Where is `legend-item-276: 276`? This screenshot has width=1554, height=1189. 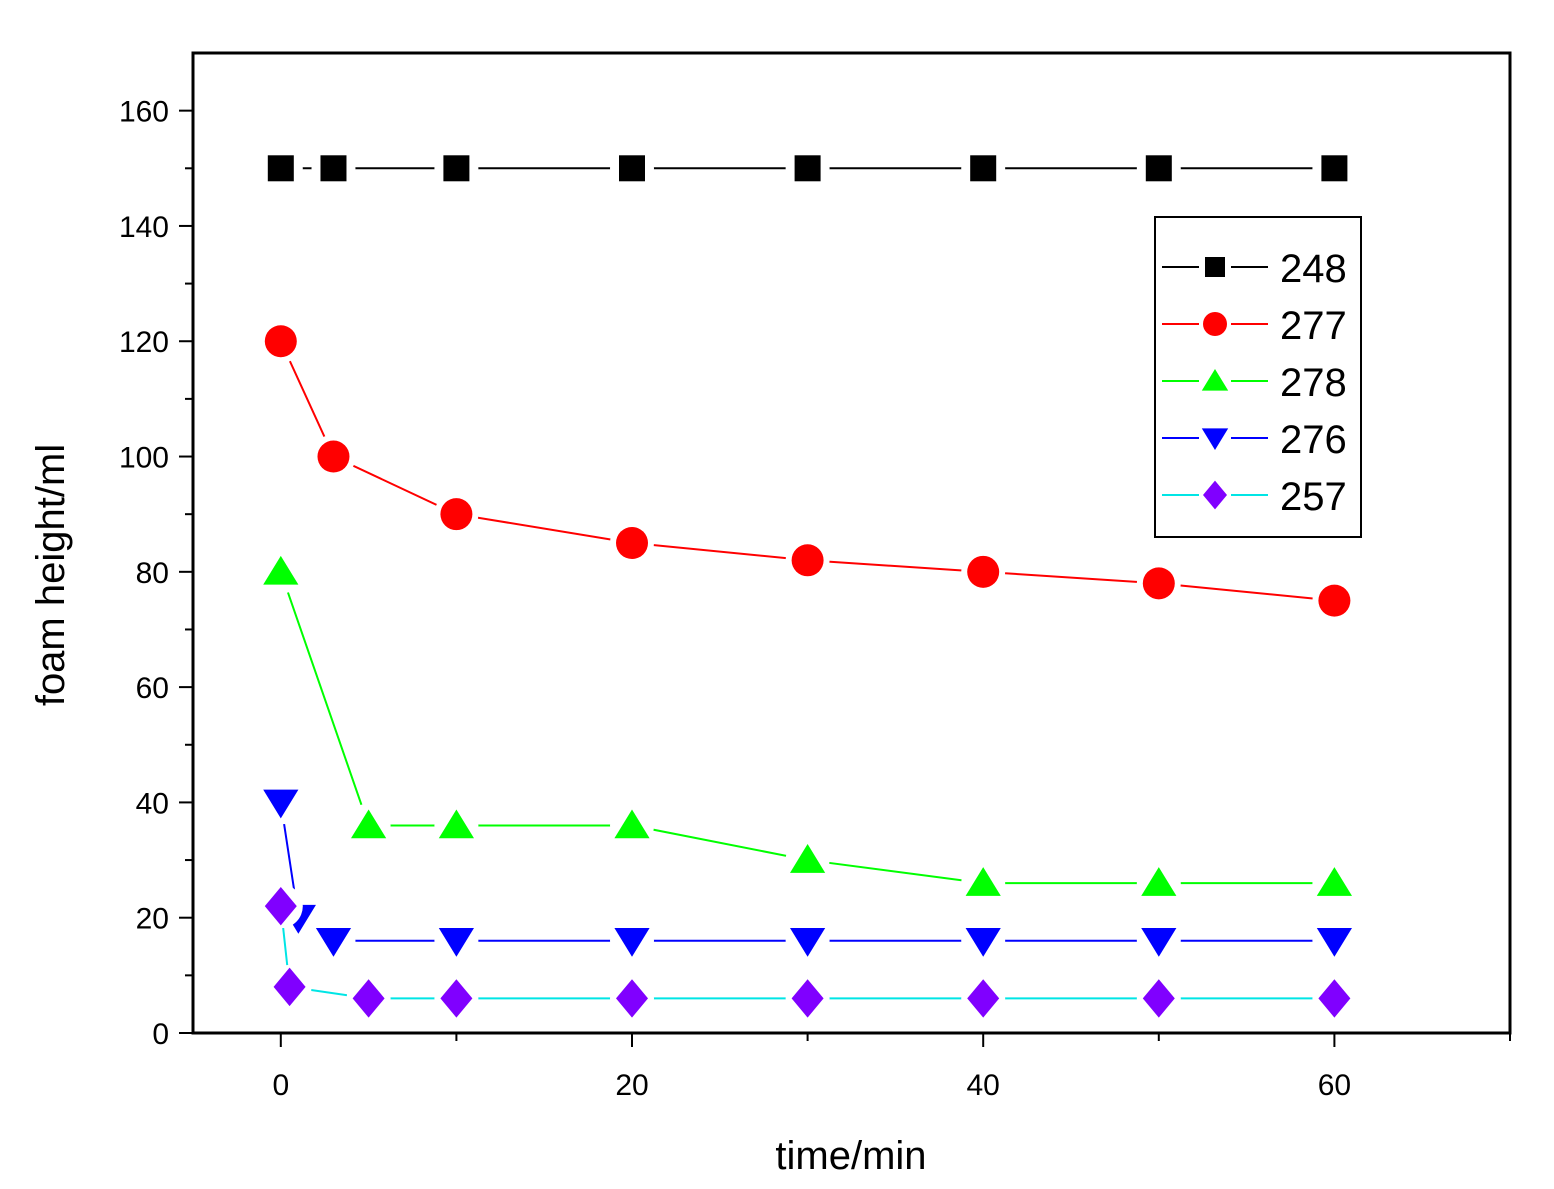 legend-item-276: 276 is located at coordinates (1254, 440).